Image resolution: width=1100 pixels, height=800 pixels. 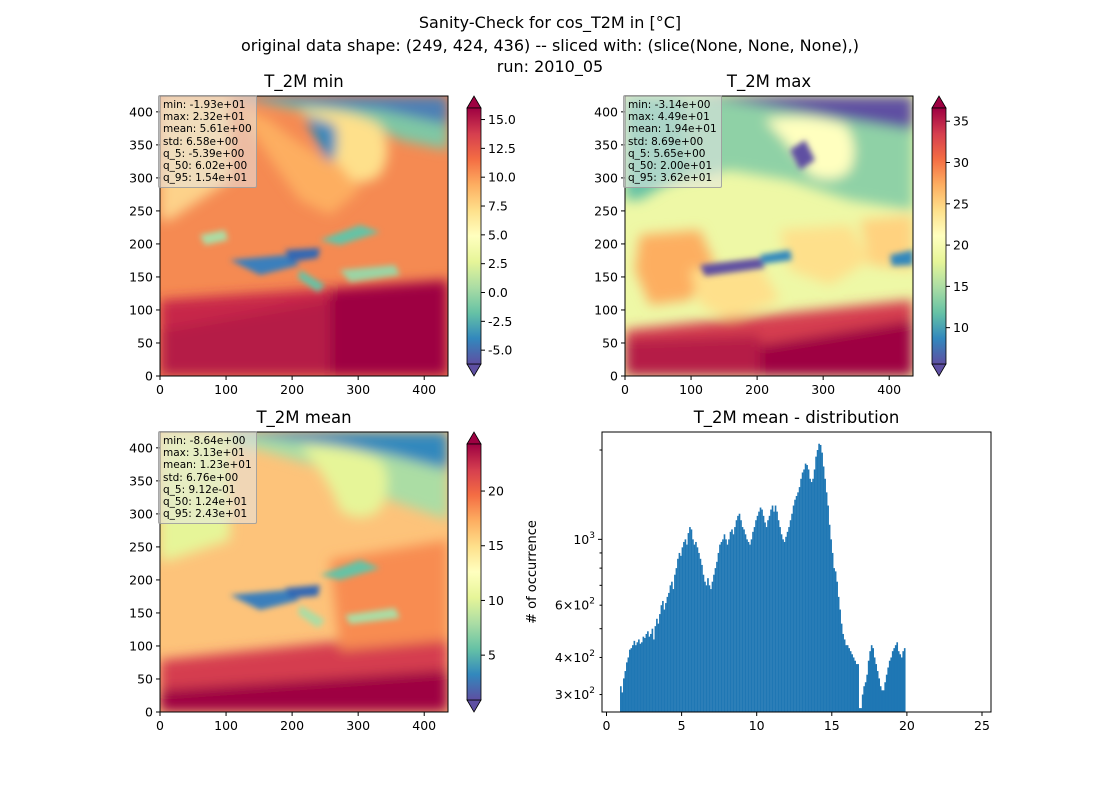 I want to click on colorbar-tick-label: 12.5, so click(x=502, y=148).